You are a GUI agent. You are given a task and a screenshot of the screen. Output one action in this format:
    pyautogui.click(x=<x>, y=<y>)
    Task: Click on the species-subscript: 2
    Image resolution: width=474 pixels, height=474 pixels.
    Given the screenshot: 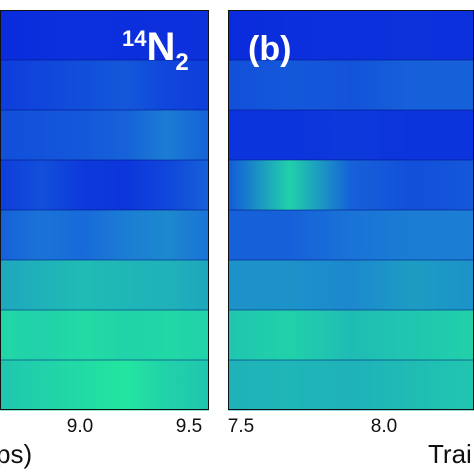 What is the action you would take?
    pyautogui.click(x=181, y=62)
    